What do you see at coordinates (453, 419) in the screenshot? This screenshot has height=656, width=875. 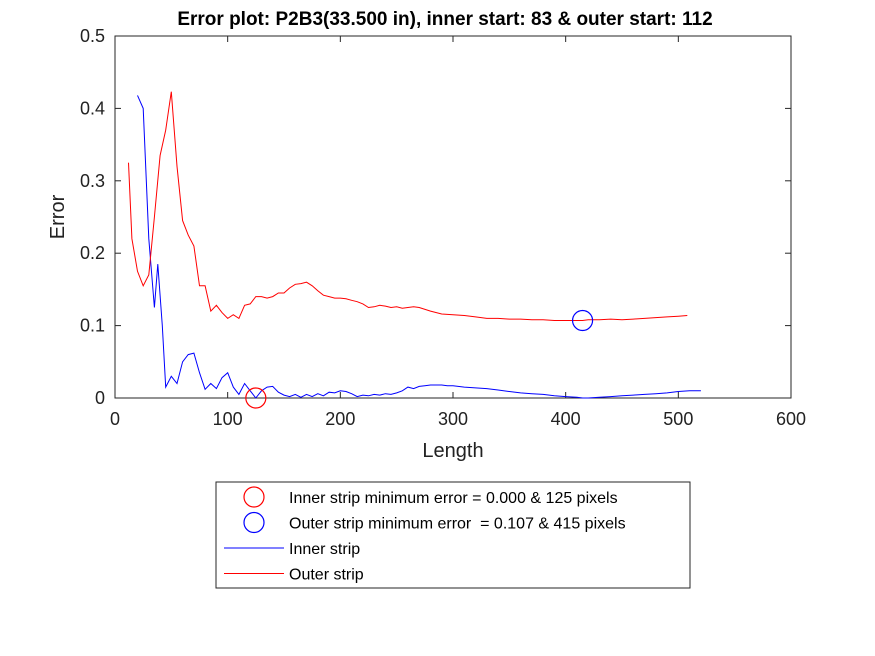 I see `x-tick-label: 300` at bounding box center [453, 419].